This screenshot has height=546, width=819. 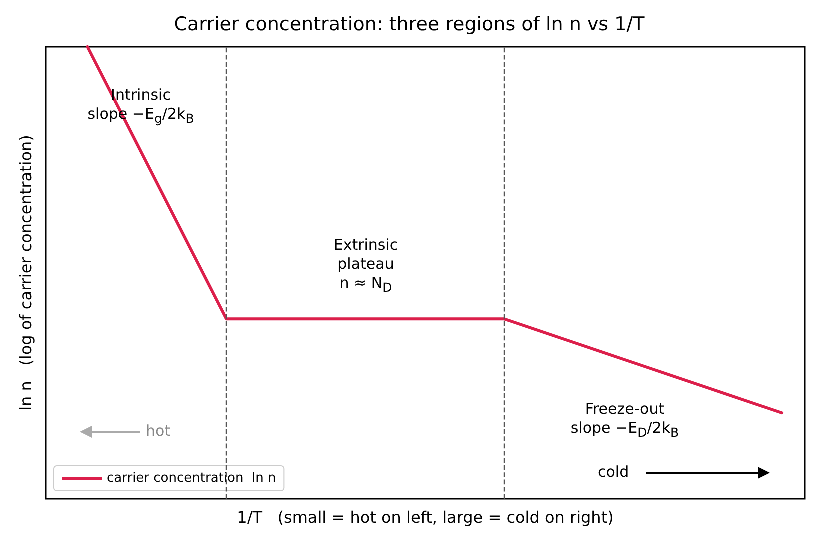 I want to click on annotation: cold, so click(x=614, y=472).